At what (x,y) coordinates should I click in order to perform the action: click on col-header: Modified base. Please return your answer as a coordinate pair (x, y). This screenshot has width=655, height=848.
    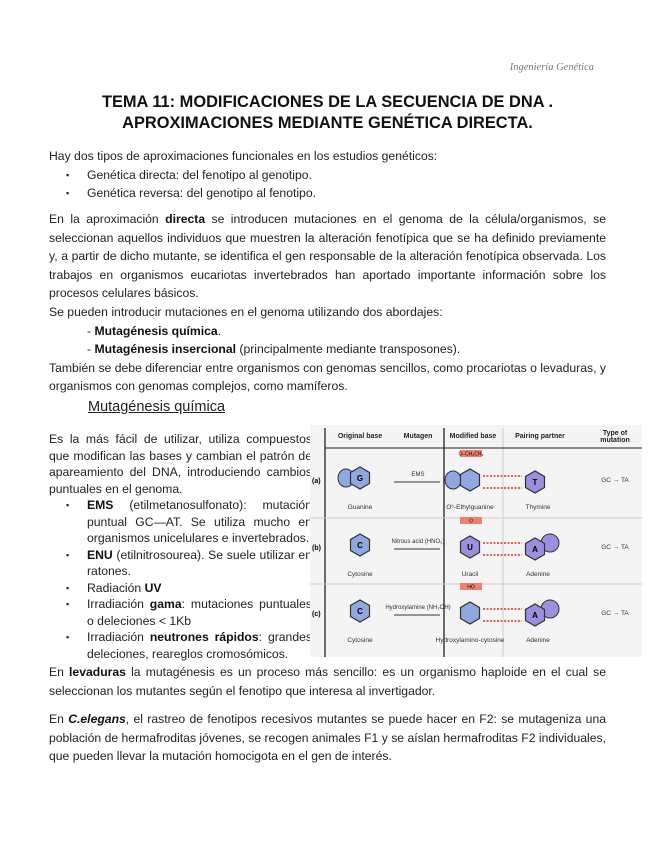
    Looking at the image, I should click on (473, 436).